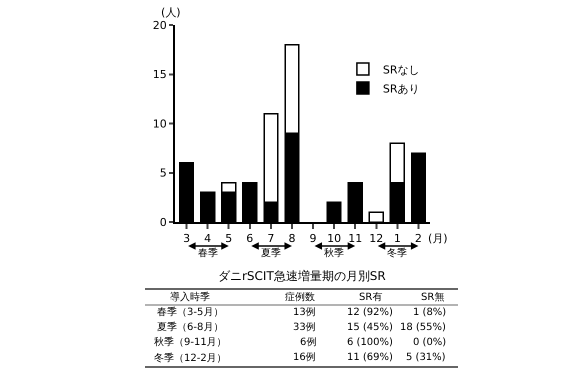  I want to click on y-axis-title: (人), so click(171, 12).